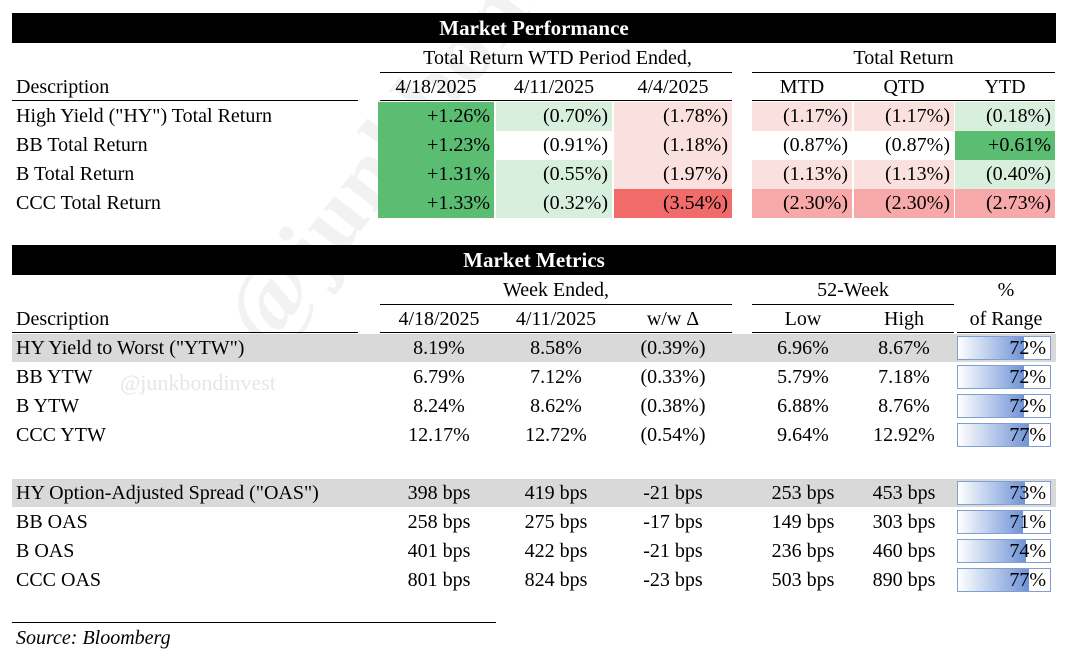 Image resolution: width=1077 pixels, height=666 pixels. Describe the element at coordinates (458, 203) in the screenshot. I see `perf-cell-value: +1.33%` at that location.